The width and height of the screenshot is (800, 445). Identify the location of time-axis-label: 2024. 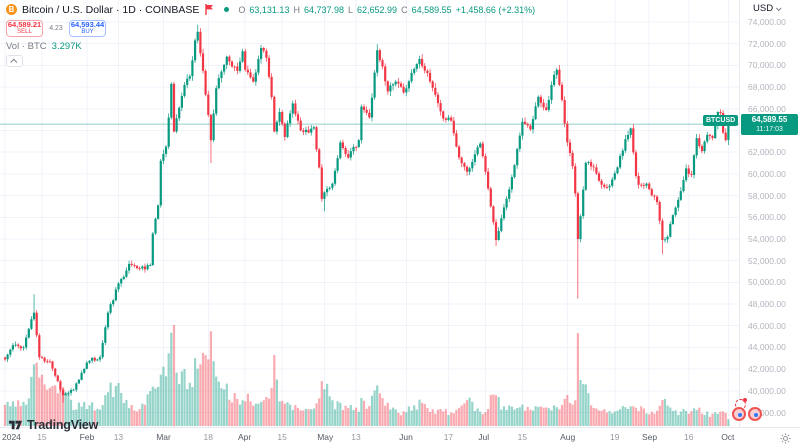
(11, 437).